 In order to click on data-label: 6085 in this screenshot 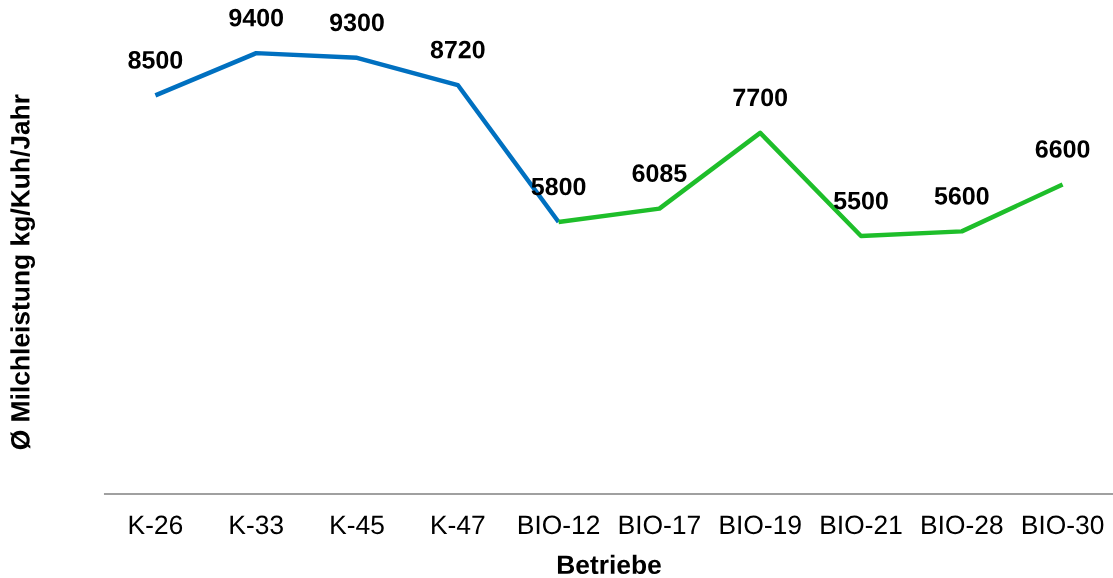, I will do `click(659, 173)`.